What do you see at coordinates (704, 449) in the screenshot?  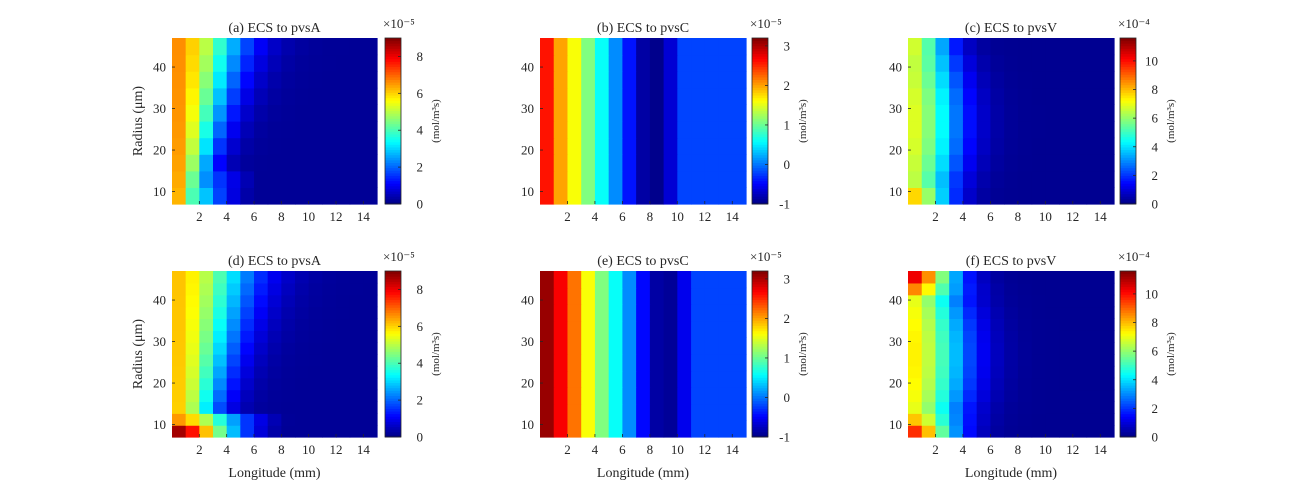 I see `x-tick-label: 12` at bounding box center [704, 449].